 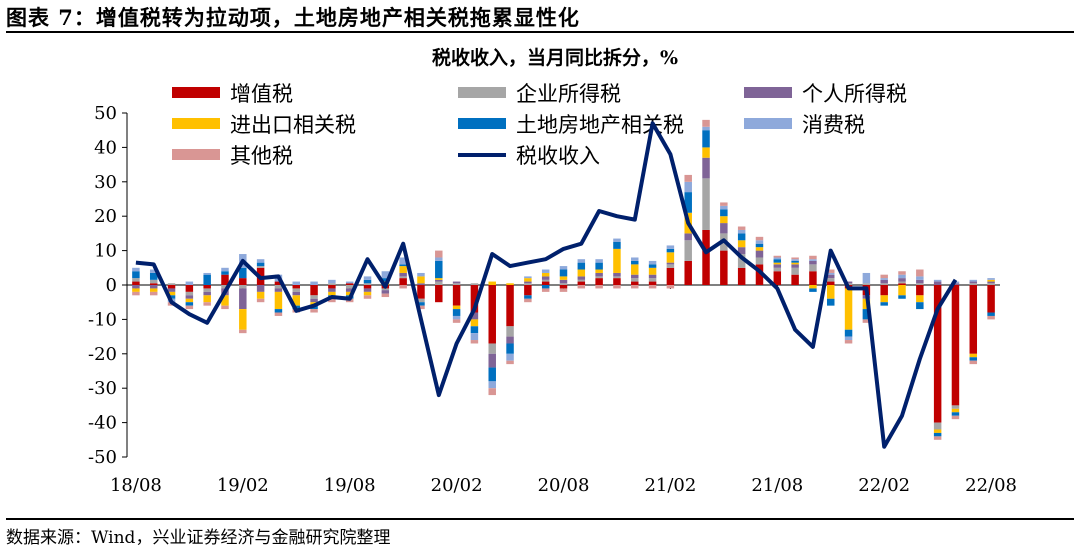 What do you see at coordinates (457, 485) in the screenshot?
I see `x-tick-label: 20/02` at bounding box center [457, 485].